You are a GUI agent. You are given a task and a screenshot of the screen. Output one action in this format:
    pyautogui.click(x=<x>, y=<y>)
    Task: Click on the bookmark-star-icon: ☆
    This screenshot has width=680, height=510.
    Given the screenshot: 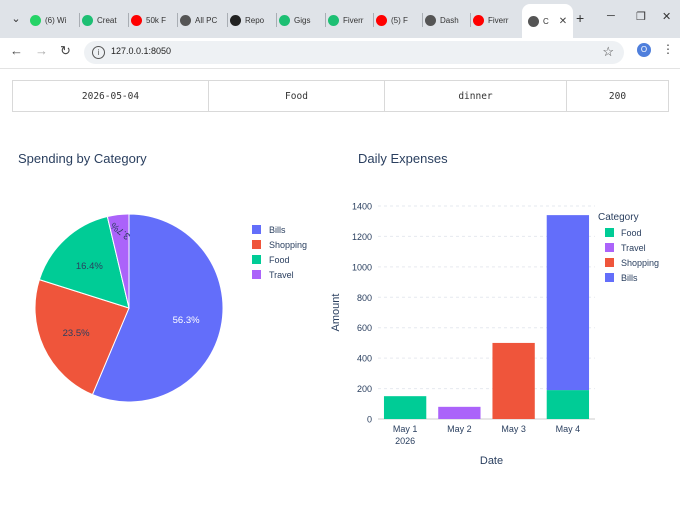 What is the action you would take?
    pyautogui.click(x=608, y=51)
    